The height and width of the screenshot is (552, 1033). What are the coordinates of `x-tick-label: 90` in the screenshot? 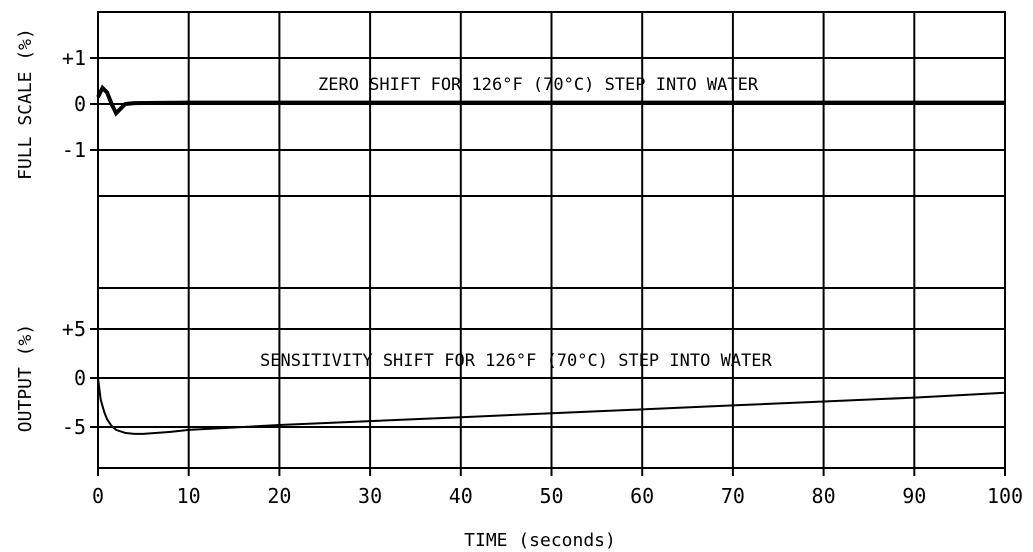 It's located at (914, 496).